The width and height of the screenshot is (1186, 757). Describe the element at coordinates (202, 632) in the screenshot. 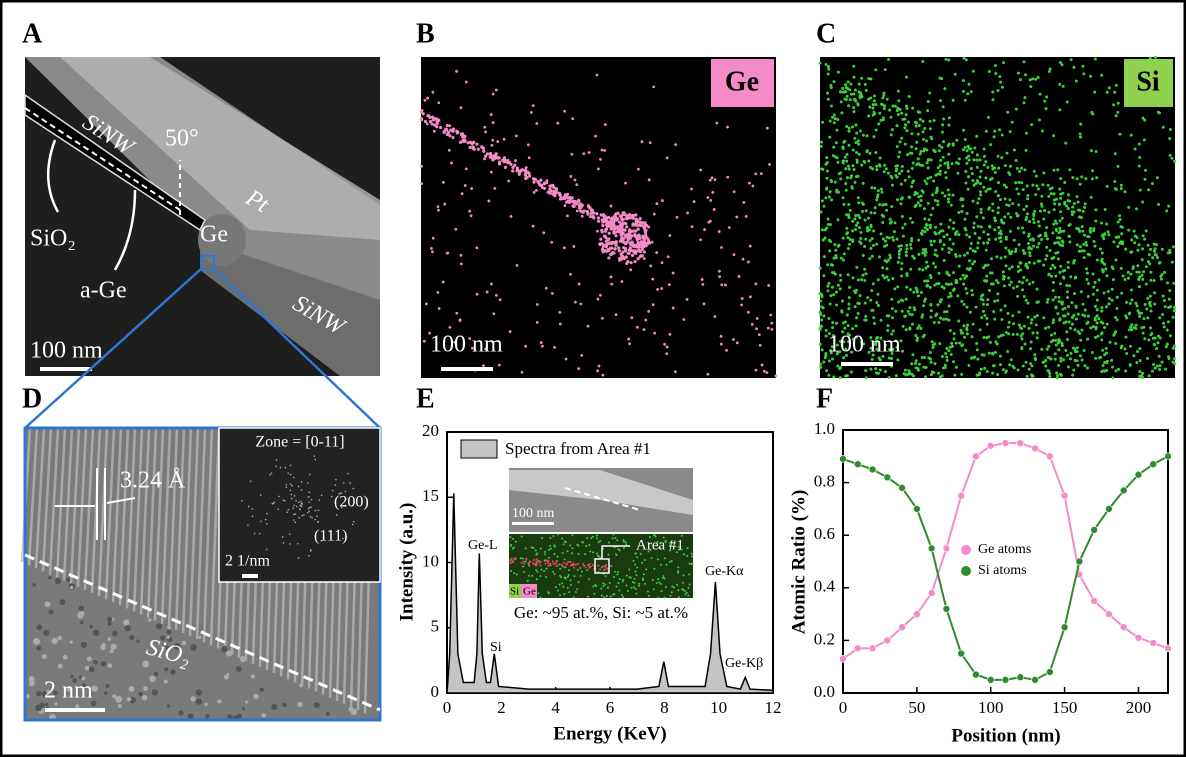

I see `interface` at that location.